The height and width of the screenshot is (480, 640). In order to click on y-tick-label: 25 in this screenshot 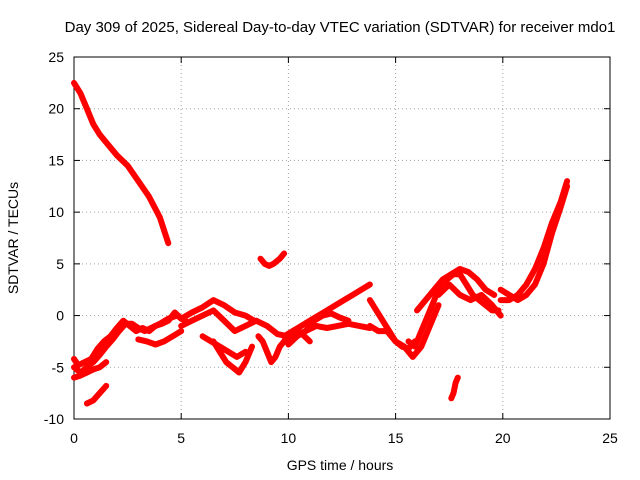, I will do `click(56, 57)`.